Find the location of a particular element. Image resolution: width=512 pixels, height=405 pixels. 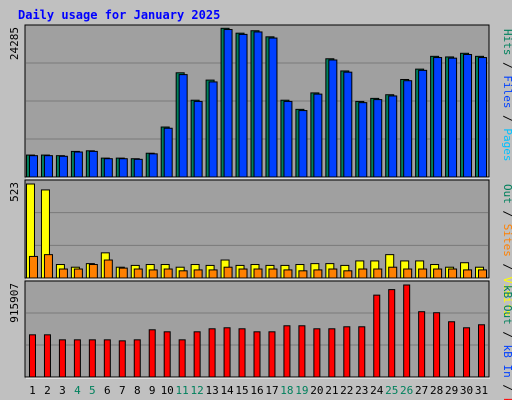

x-tick-label-day-4: 4 is located at coordinates (77, 390).